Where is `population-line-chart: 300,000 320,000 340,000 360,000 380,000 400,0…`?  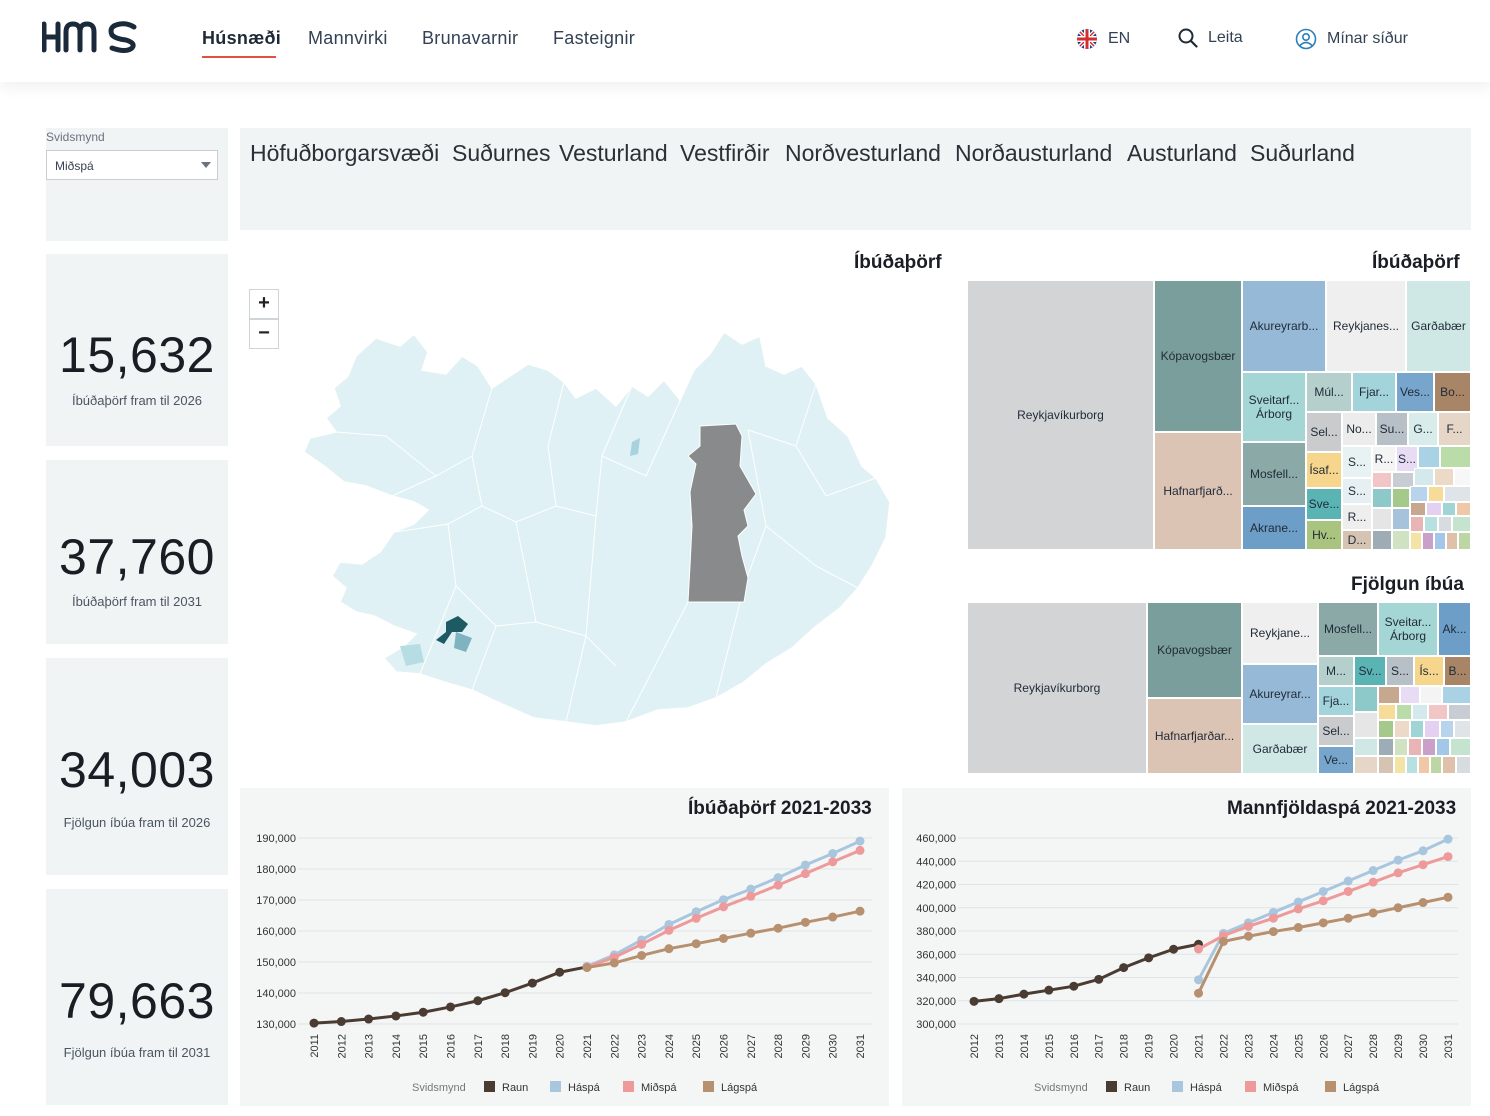 population-line-chart: 300,000 320,000 340,000 360,000 380,000 400,0… is located at coordinates (1186, 947).